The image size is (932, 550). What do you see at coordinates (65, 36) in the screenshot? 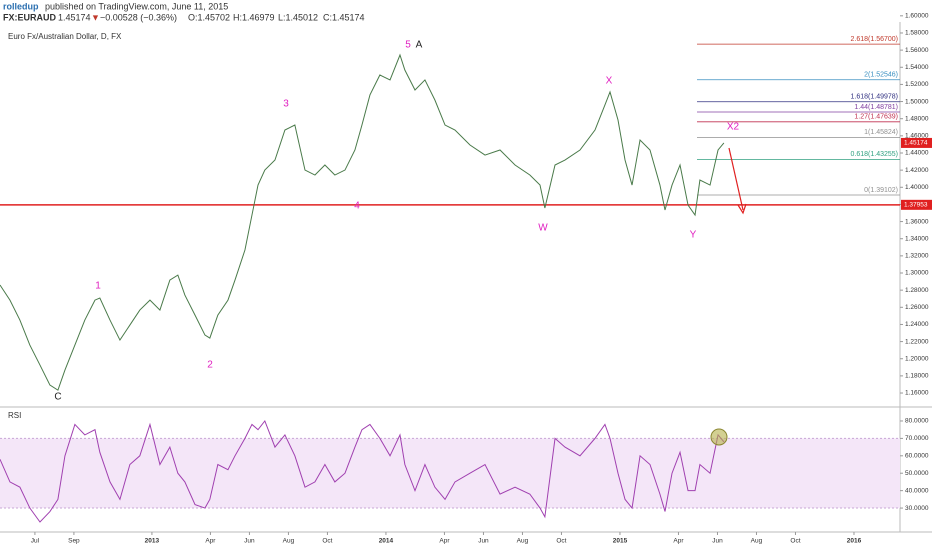
I see `pane-title: Euro Fx/Australian Dollar, D, FX` at bounding box center [65, 36].